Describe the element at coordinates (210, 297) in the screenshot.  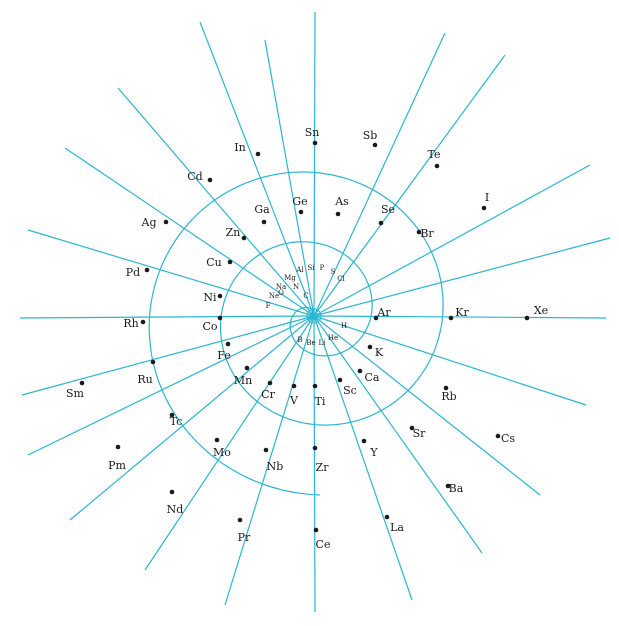
I see `element-label-ni: Ni` at that location.